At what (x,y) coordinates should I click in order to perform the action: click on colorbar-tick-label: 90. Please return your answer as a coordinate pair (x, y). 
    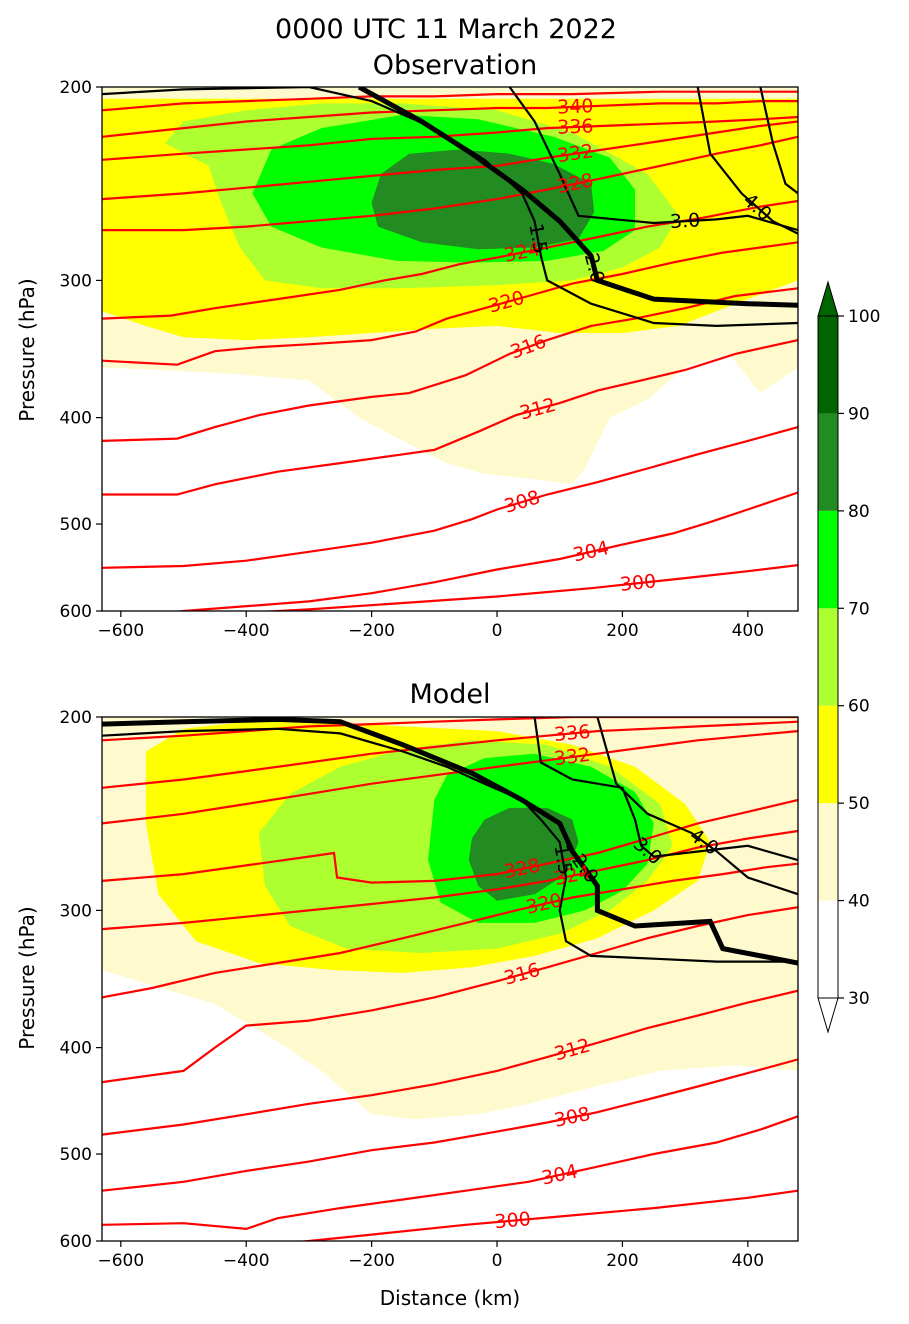
    Looking at the image, I should click on (859, 414).